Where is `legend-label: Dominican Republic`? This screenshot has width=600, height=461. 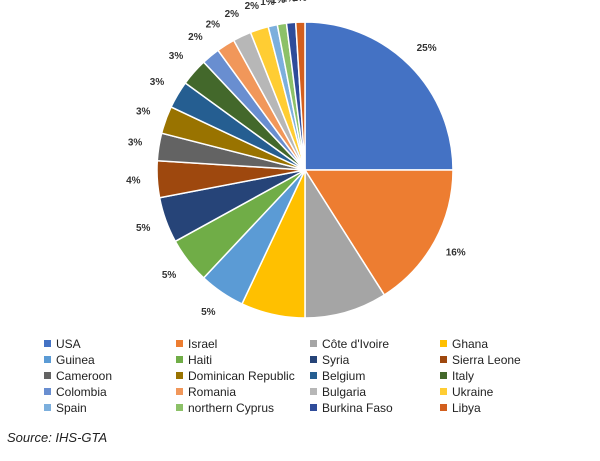
legend-label: Dominican Republic is located at coordinates (241, 375).